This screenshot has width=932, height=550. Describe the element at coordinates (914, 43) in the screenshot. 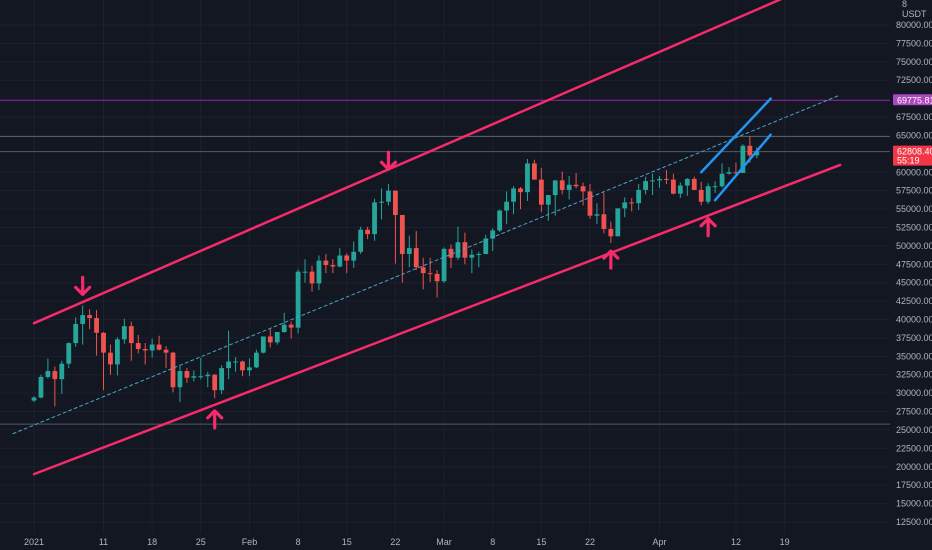

I see `y-tick-label: 77500.00` at that location.